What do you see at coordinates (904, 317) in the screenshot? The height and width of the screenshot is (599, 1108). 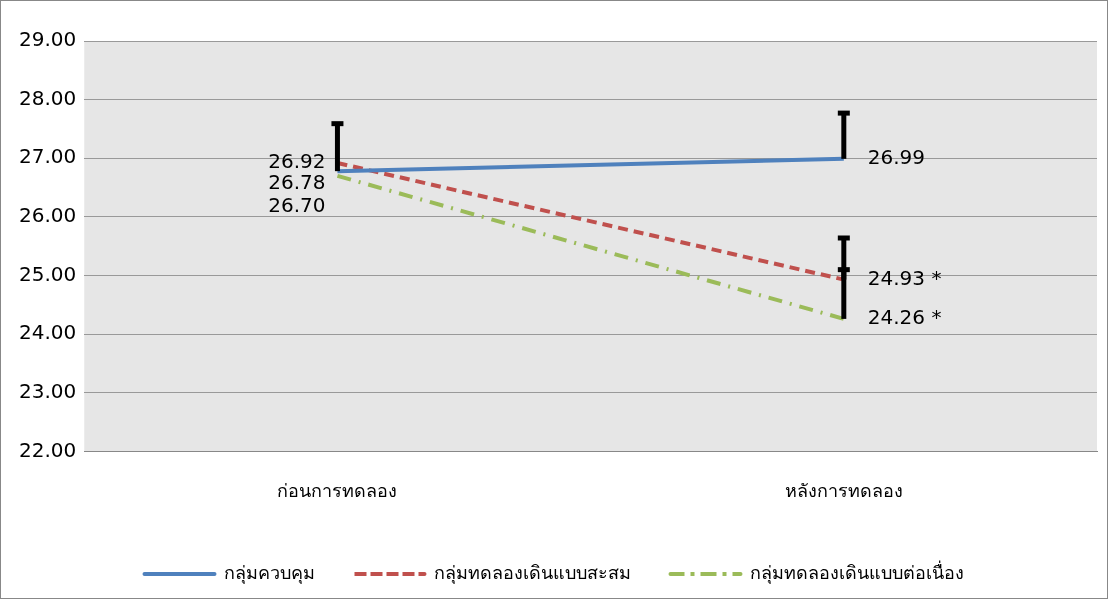 I see `data-label: 24.26 *` at bounding box center [904, 317].